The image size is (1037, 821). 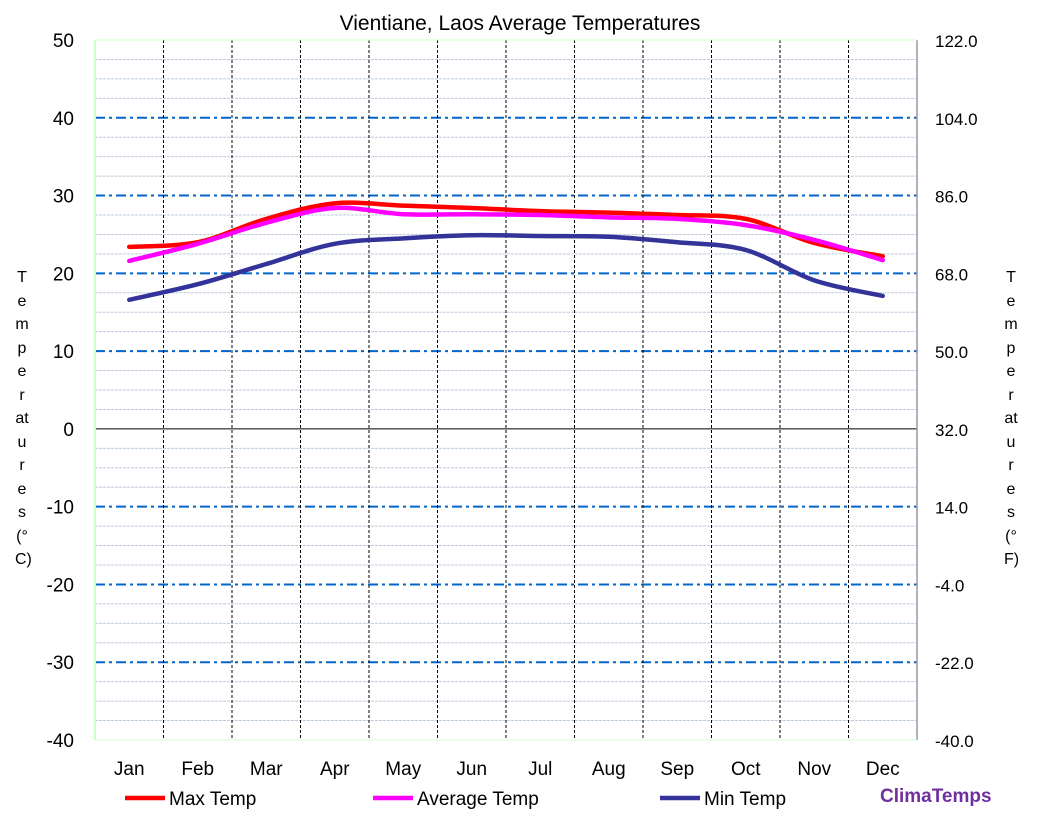 I want to click on chart-title: Vientiane, Laos Average Temperatures, so click(x=520, y=23).